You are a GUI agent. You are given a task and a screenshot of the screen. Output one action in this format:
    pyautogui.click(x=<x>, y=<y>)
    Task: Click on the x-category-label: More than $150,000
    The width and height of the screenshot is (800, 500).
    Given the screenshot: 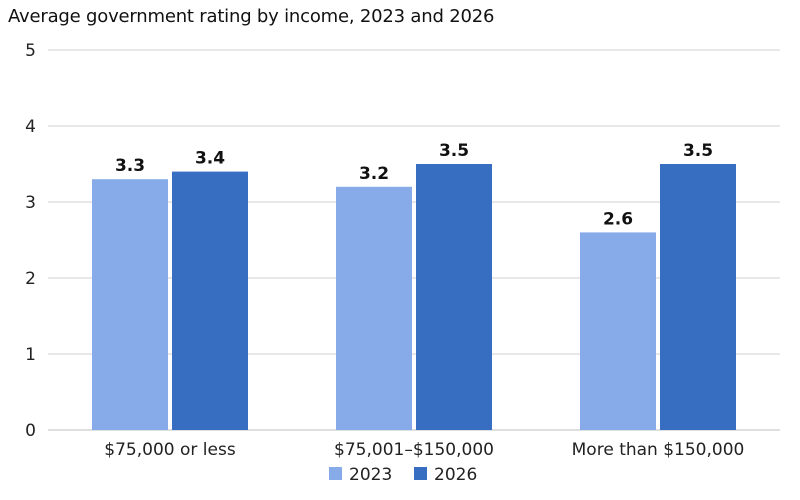 What is the action you would take?
    pyautogui.click(x=658, y=450)
    